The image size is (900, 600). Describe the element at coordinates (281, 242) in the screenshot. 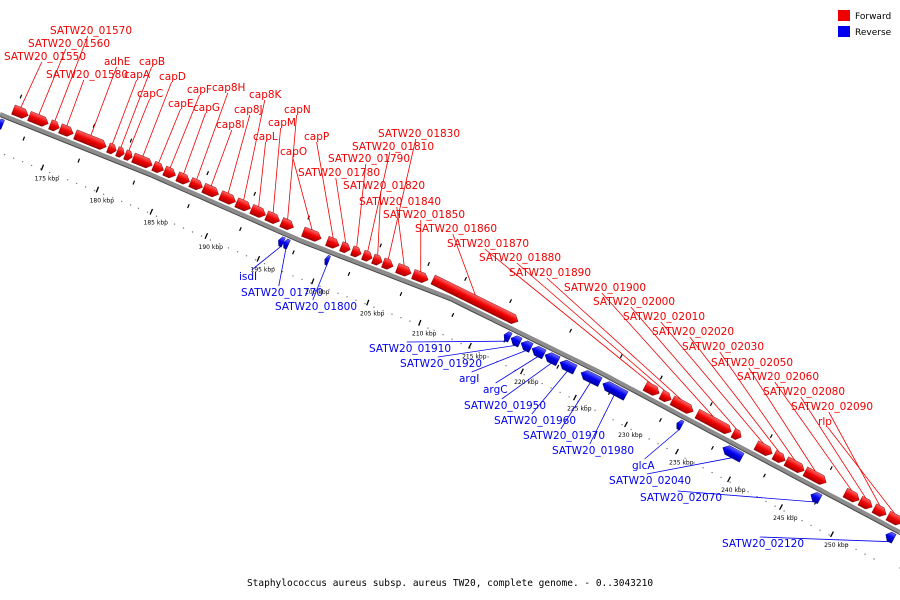

I see `gene-isdi` at that location.